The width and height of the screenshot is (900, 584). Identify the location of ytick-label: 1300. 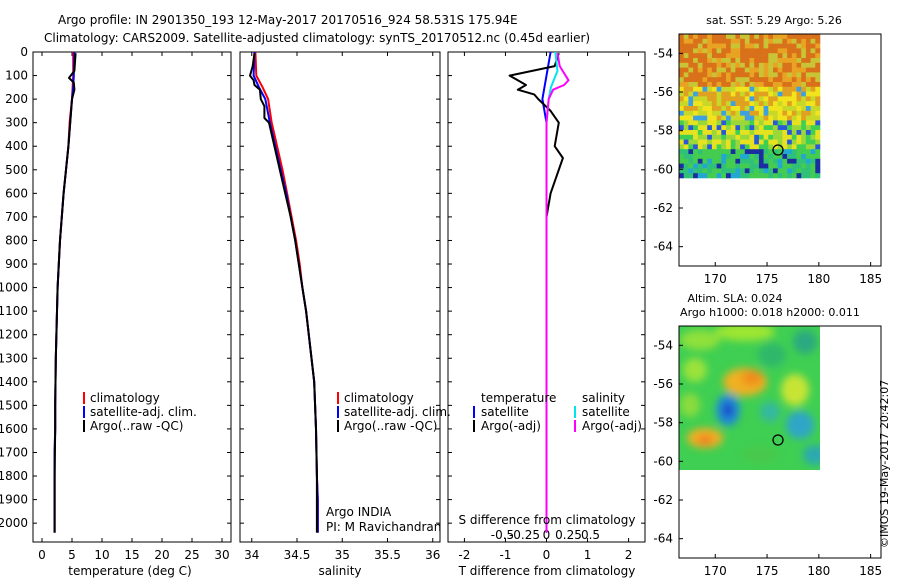
(14, 358).